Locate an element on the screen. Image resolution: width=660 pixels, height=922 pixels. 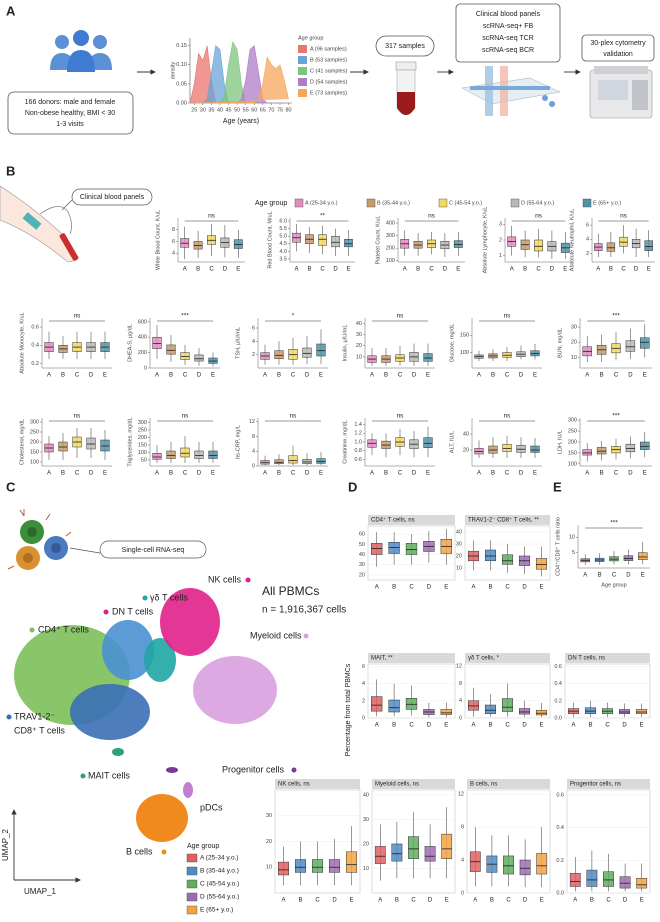
y-tick-label: 30 is located at coordinates (269, 816).